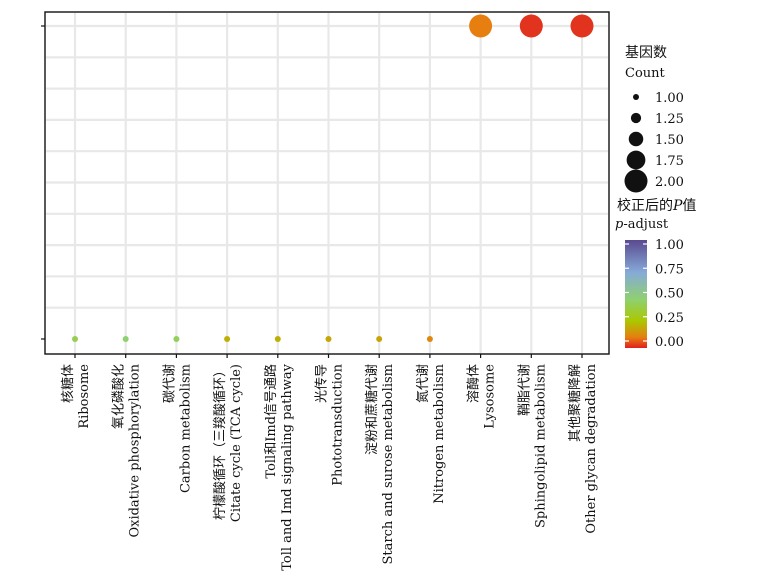 The image size is (758, 581). What do you see at coordinates (669, 182) in the screenshot?
I see `count-legend-label: 2.00` at bounding box center [669, 182].